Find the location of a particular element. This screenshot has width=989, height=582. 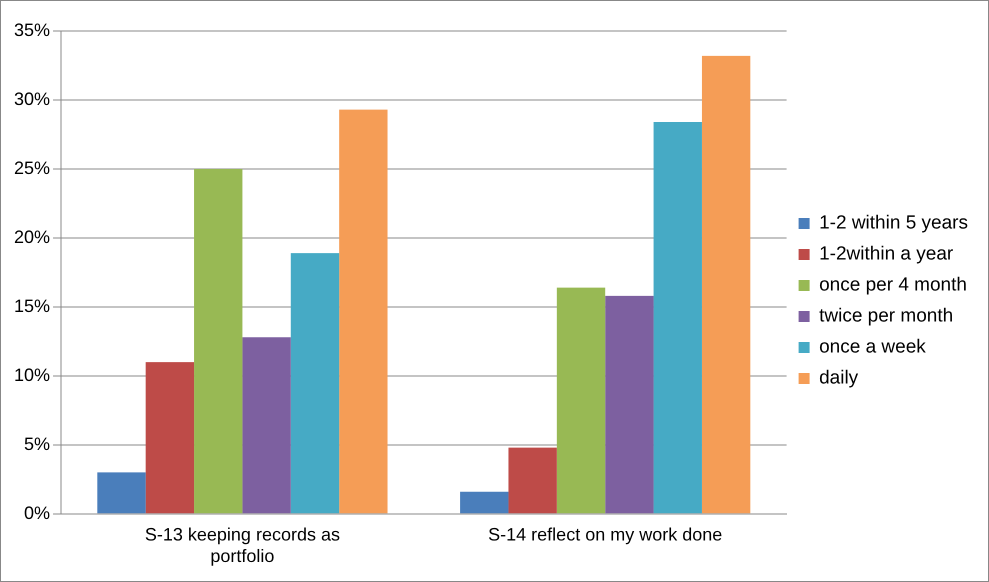

legend-label: twice per month is located at coordinates (886, 316).